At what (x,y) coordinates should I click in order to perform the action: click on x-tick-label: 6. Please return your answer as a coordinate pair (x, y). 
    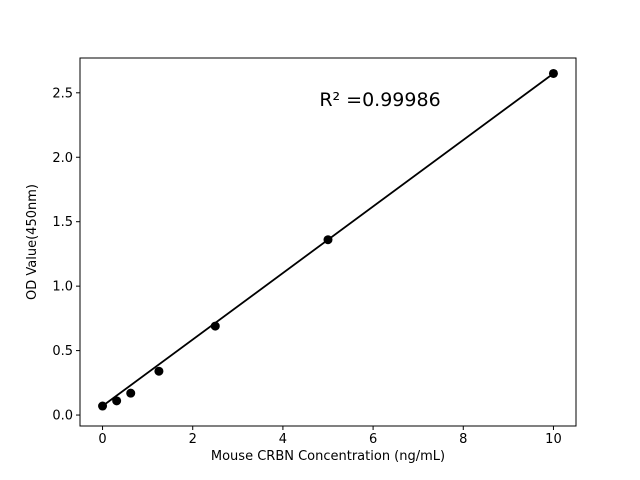
    Looking at the image, I should click on (373, 439).